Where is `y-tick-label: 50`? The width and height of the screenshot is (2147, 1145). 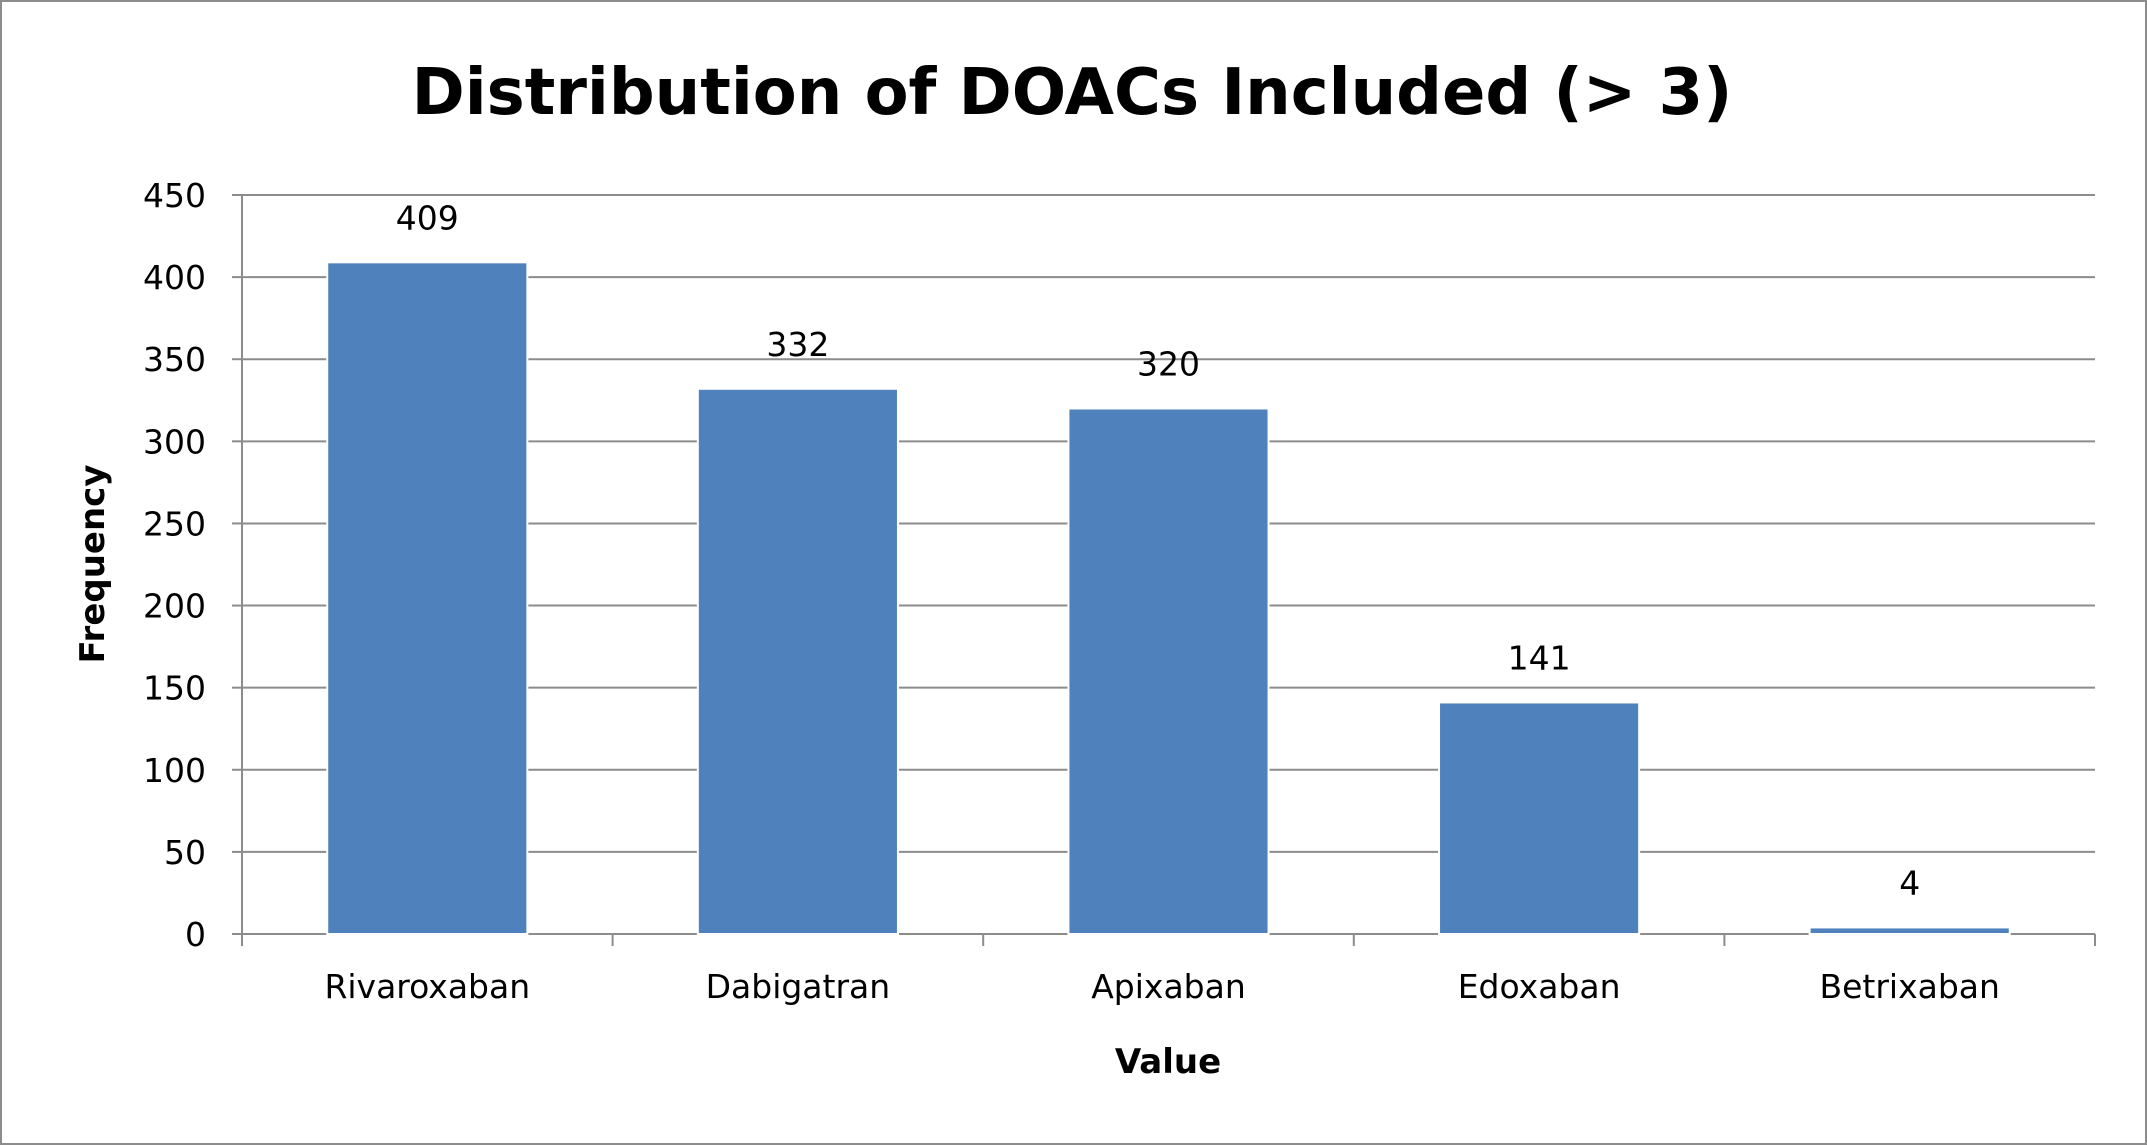
y-tick-label: 50 is located at coordinates (185, 852).